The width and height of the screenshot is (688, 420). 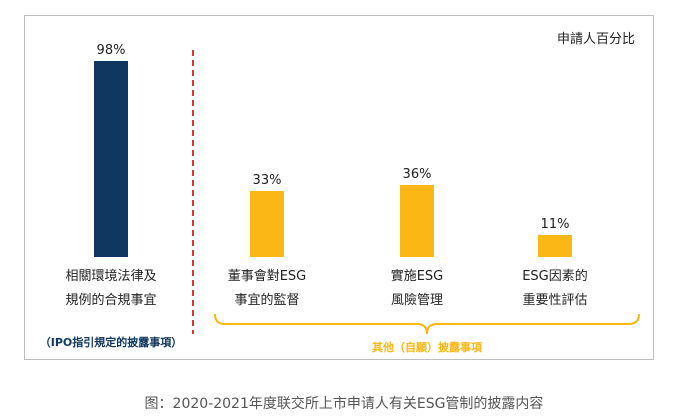 What do you see at coordinates (417, 300) in the screenshot?
I see `category-label-2-line-1: 風險管理` at bounding box center [417, 300].